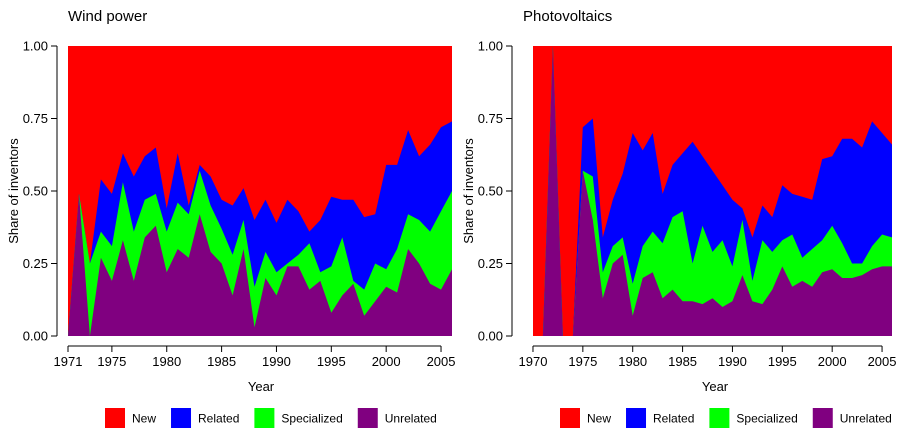  What do you see at coordinates (468, 191) in the screenshot?
I see `y-axis-label-photovoltaics: Share of inventors` at bounding box center [468, 191].